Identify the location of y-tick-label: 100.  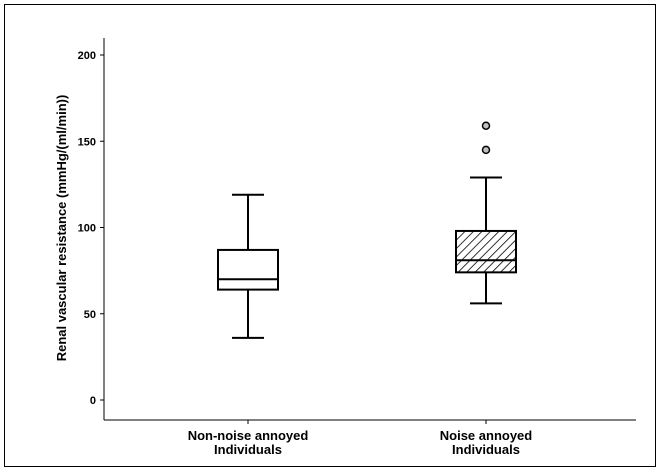
(87, 229).